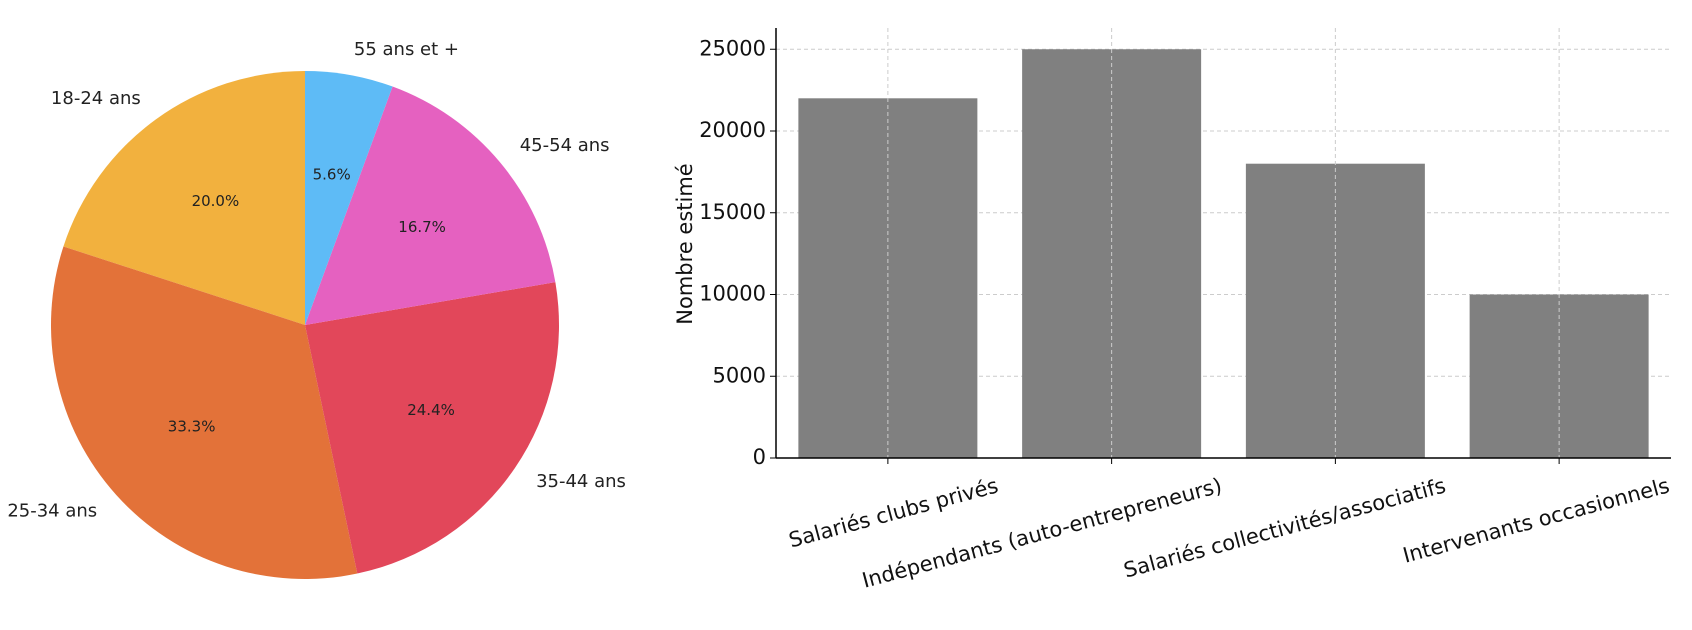  Describe the element at coordinates (759, 457) in the screenshot. I see `y-tick-label: 0` at that location.